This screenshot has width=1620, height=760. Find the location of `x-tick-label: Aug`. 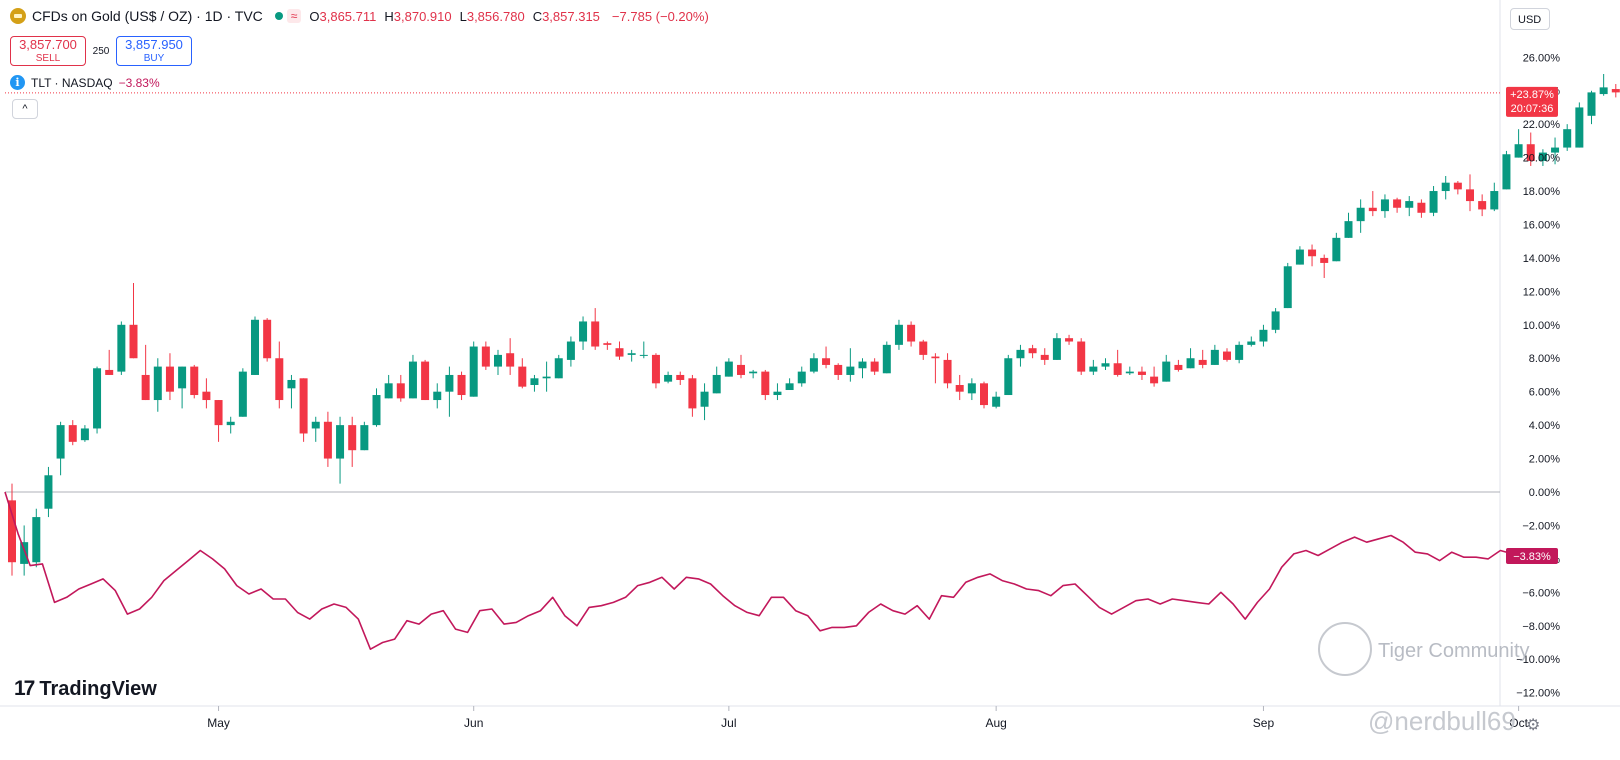

x-tick-label: Aug is located at coordinates (995, 723).